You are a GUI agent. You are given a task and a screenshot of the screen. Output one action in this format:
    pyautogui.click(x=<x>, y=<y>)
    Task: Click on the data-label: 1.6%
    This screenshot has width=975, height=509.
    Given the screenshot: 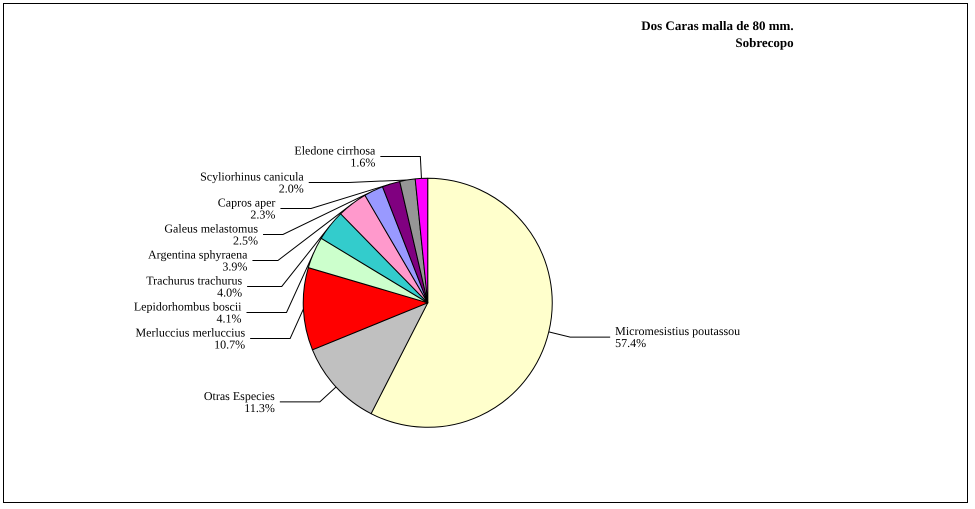 What is the action you would take?
    pyautogui.click(x=363, y=162)
    